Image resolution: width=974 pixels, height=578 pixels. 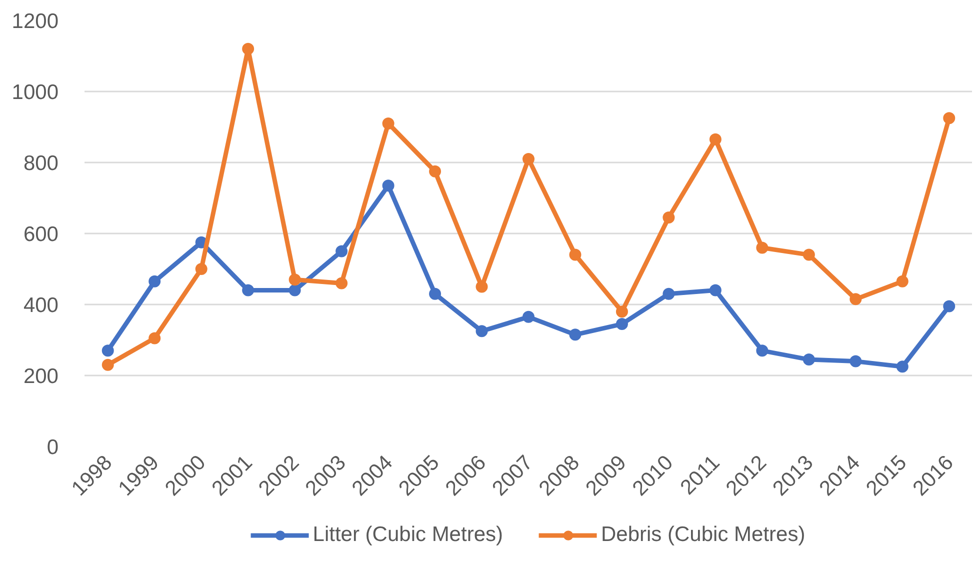 I want to click on y-tick-label: 400, so click(x=41, y=305).